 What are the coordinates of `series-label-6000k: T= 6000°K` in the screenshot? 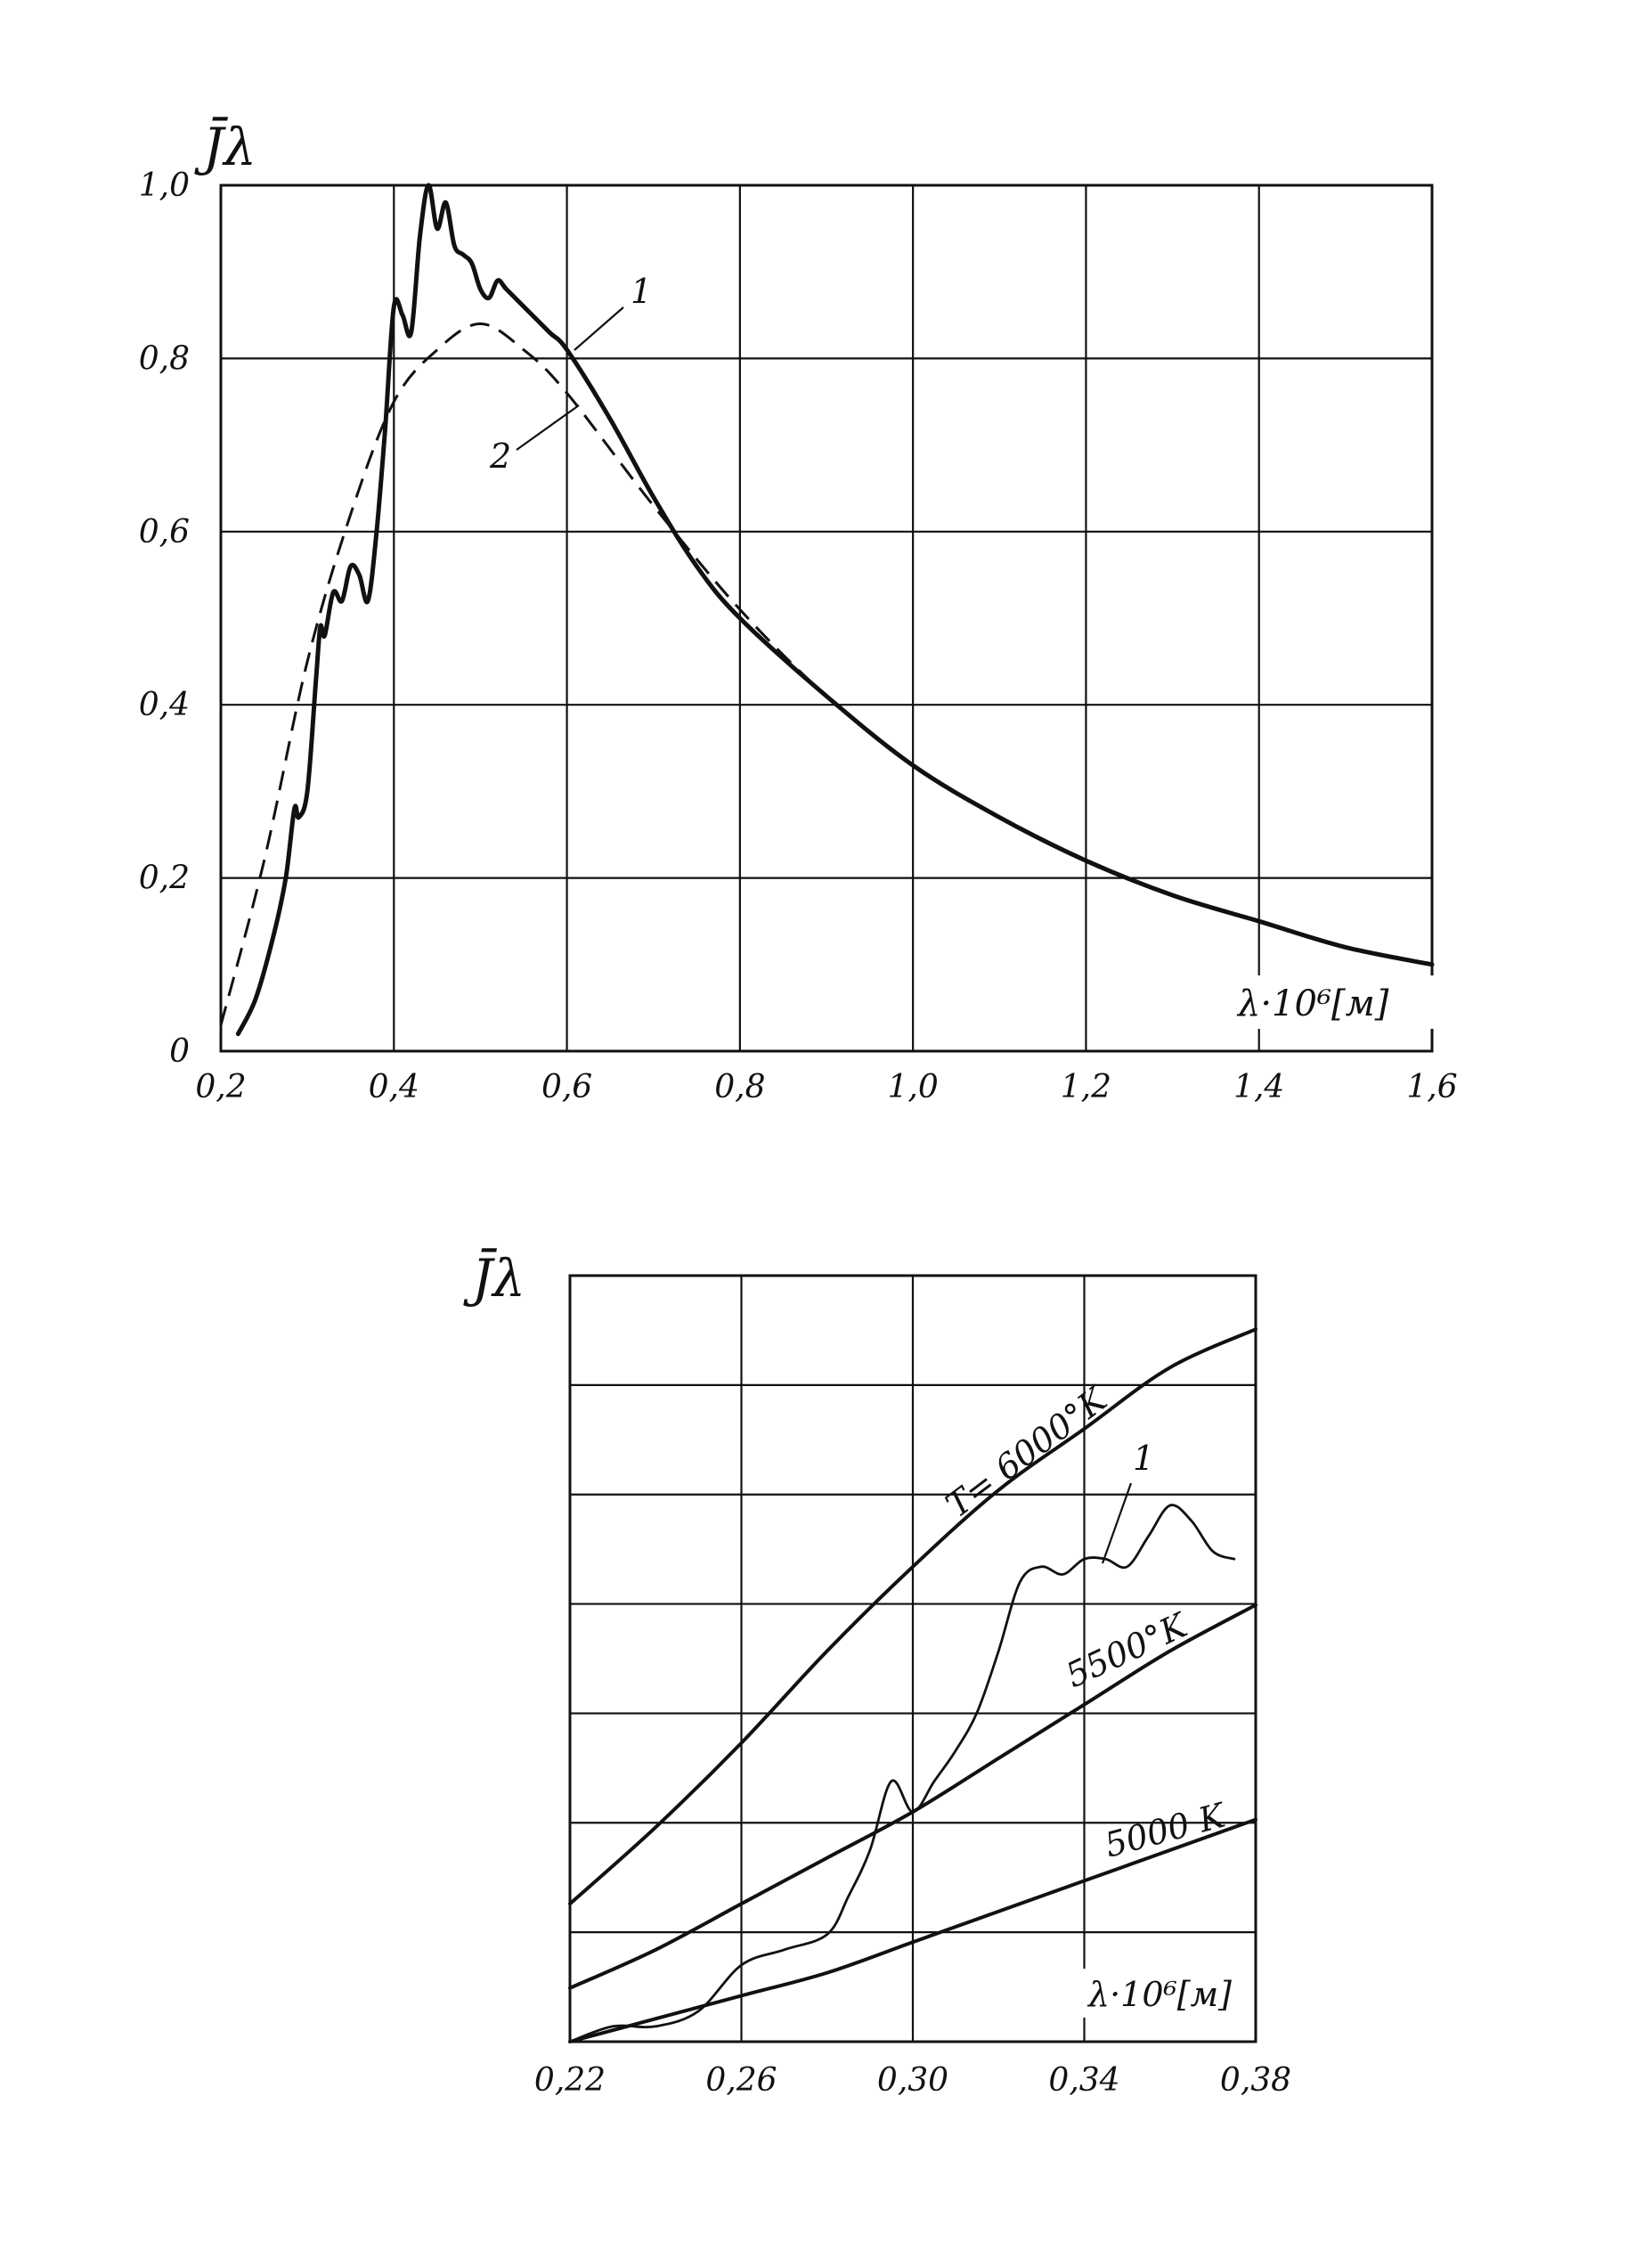 It's located at (1027, 1451).